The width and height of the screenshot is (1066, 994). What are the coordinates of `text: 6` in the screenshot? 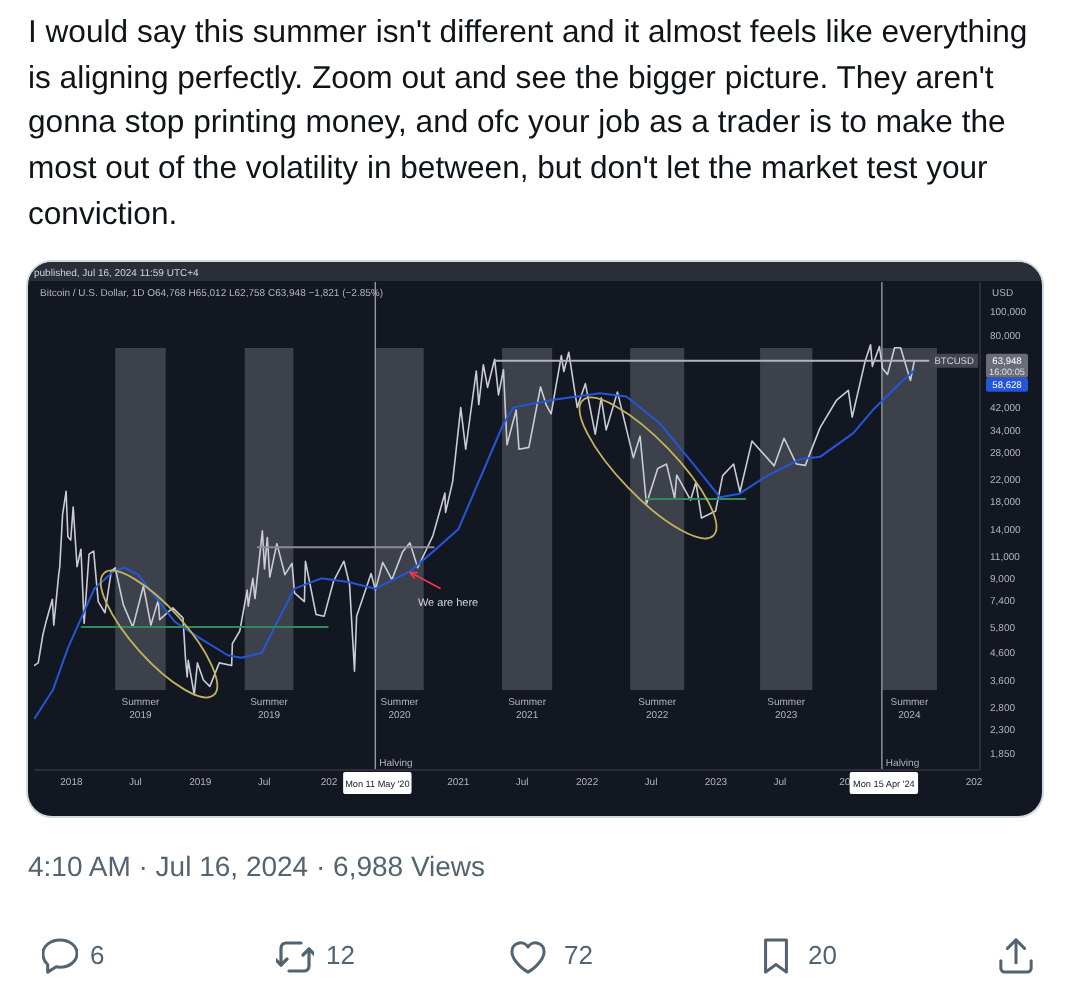 It's located at (97, 956).